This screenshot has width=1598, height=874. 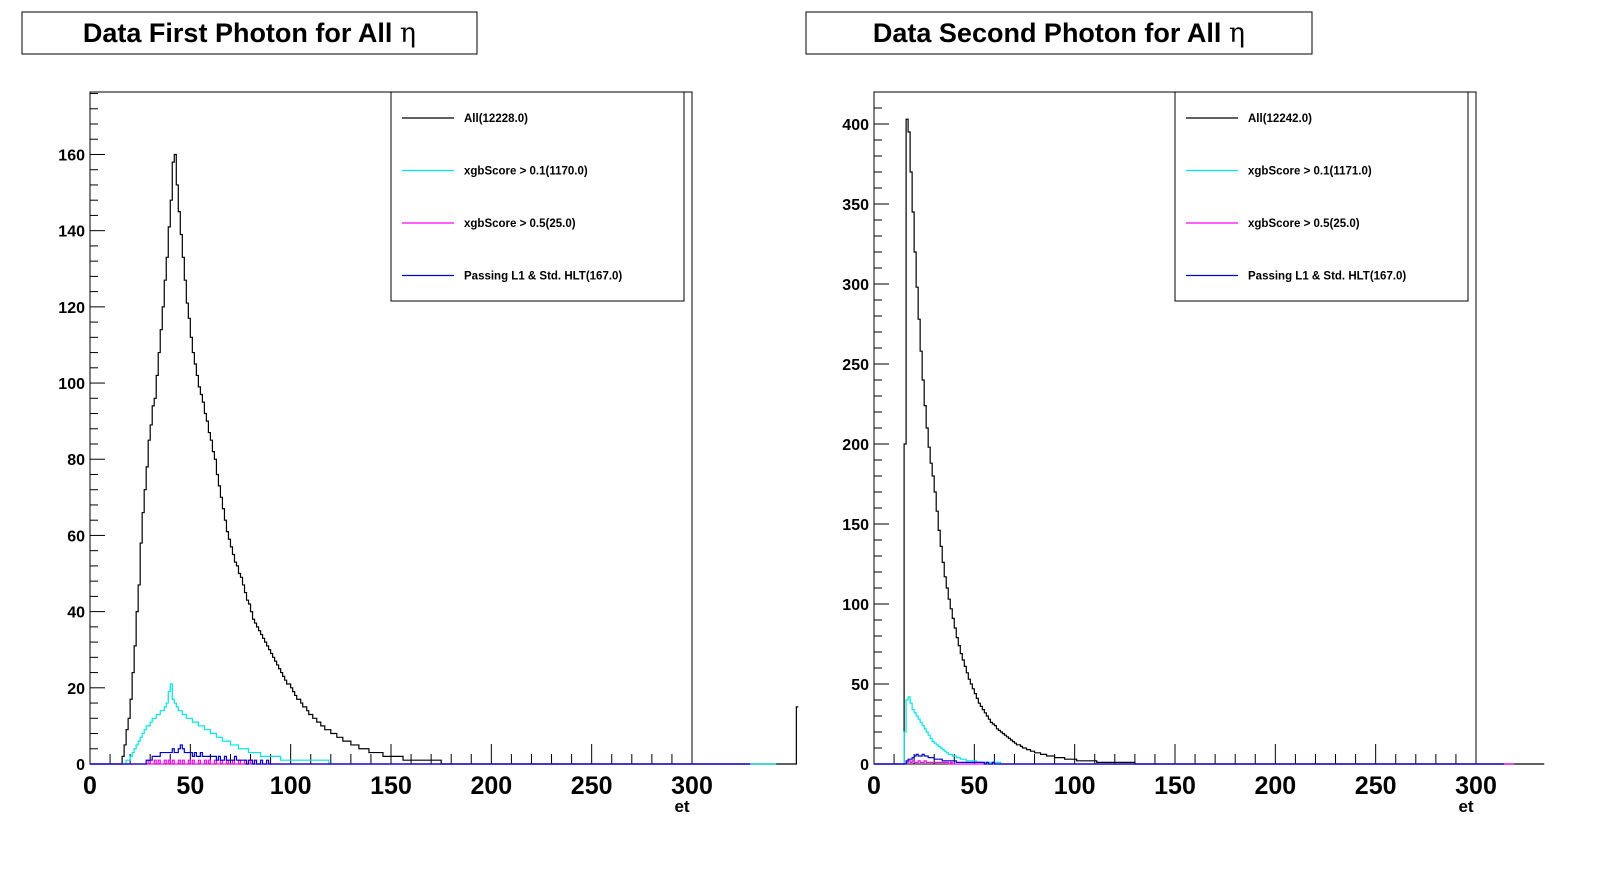 I want to click on y-tick-label: 80, so click(x=76, y=460).